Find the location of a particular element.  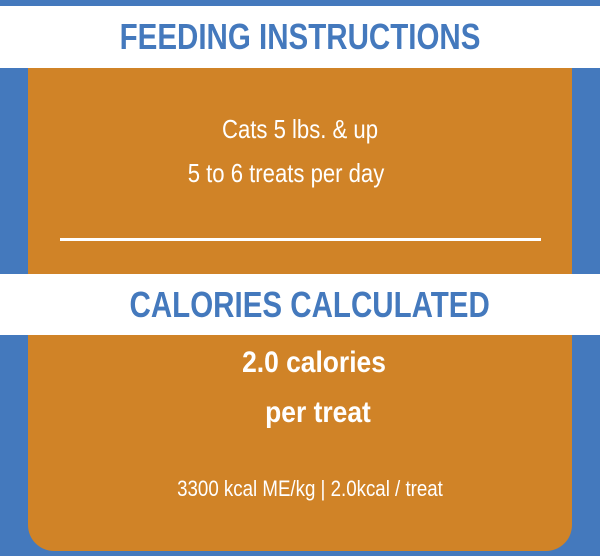

calories-line-1: 2.0 calories is located at coordinates (314, 362).